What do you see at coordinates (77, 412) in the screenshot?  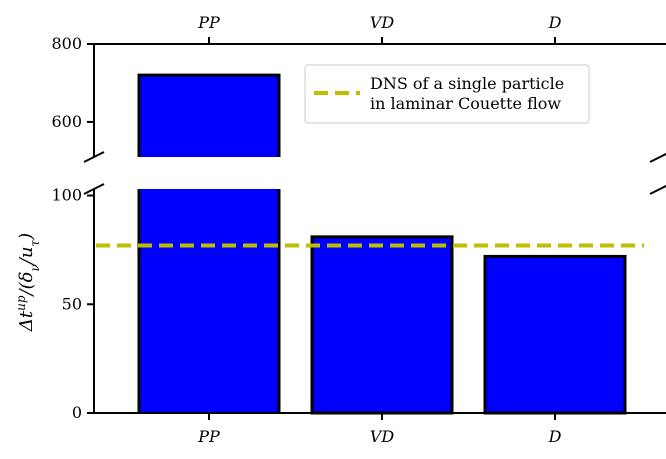 I see `y-tick-0-label: 0` at bounding box center [77, 412].